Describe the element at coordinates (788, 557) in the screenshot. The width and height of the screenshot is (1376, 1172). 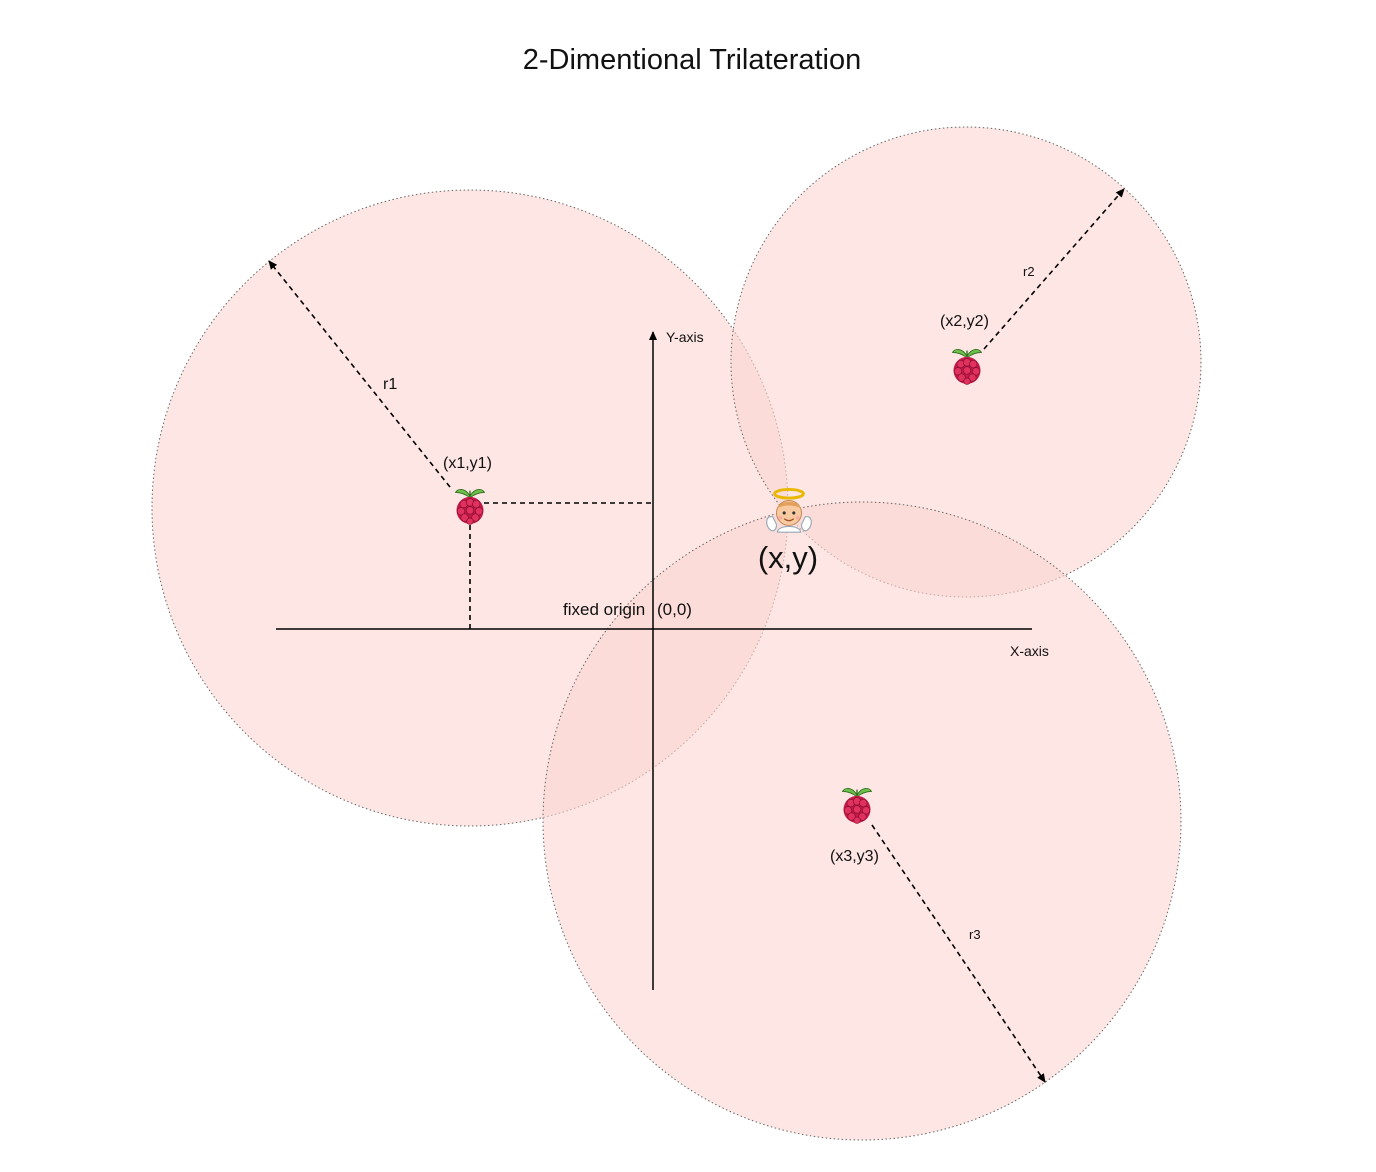
I see `target-label: (x,y)` at that location.